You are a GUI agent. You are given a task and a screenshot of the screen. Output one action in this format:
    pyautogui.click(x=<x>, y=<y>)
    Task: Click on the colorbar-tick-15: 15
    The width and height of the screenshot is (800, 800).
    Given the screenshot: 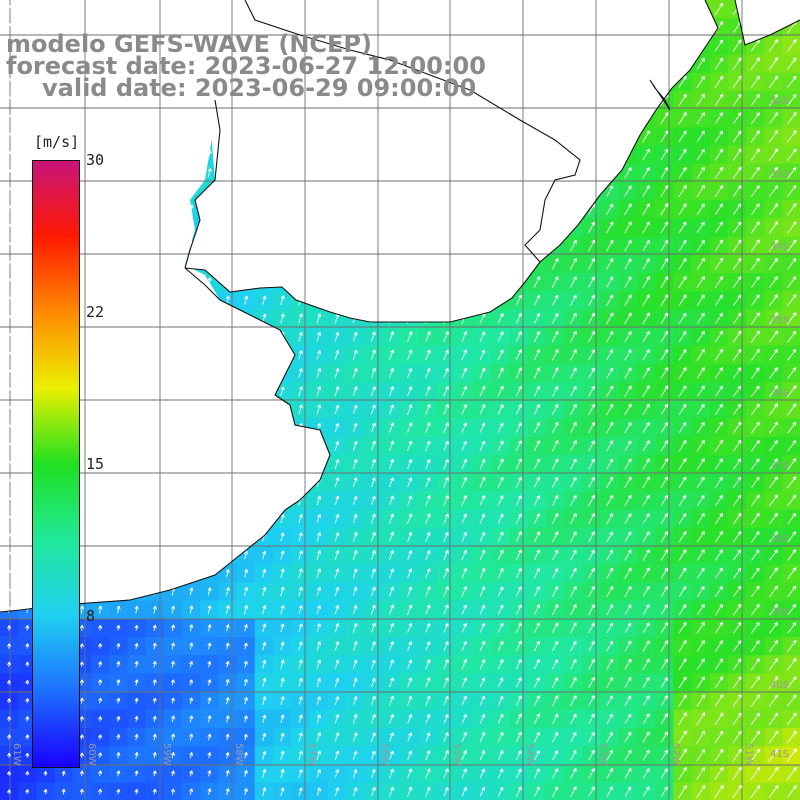 What is the action you would take?
    pyautogui.click(x=95, y=464)
    